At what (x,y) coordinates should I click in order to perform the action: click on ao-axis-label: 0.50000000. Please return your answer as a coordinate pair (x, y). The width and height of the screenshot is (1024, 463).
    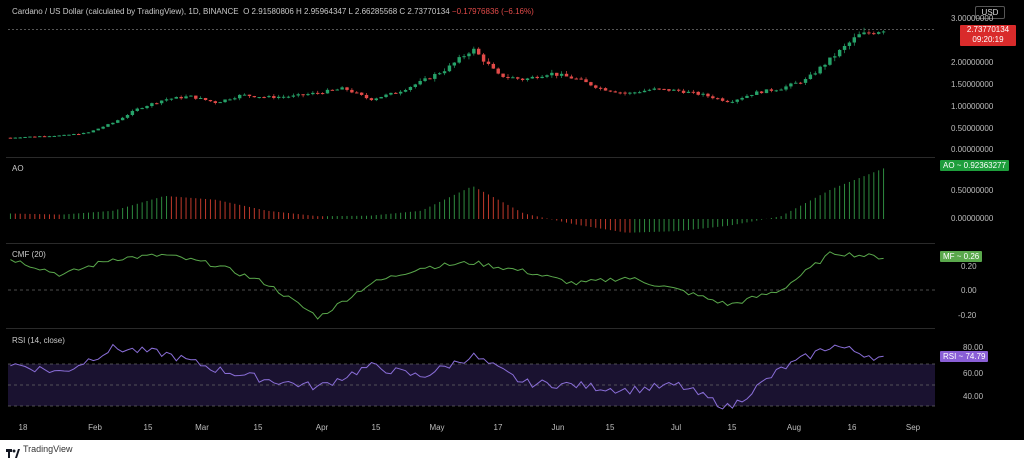
    Looking at the image, I should click on (972, 190).